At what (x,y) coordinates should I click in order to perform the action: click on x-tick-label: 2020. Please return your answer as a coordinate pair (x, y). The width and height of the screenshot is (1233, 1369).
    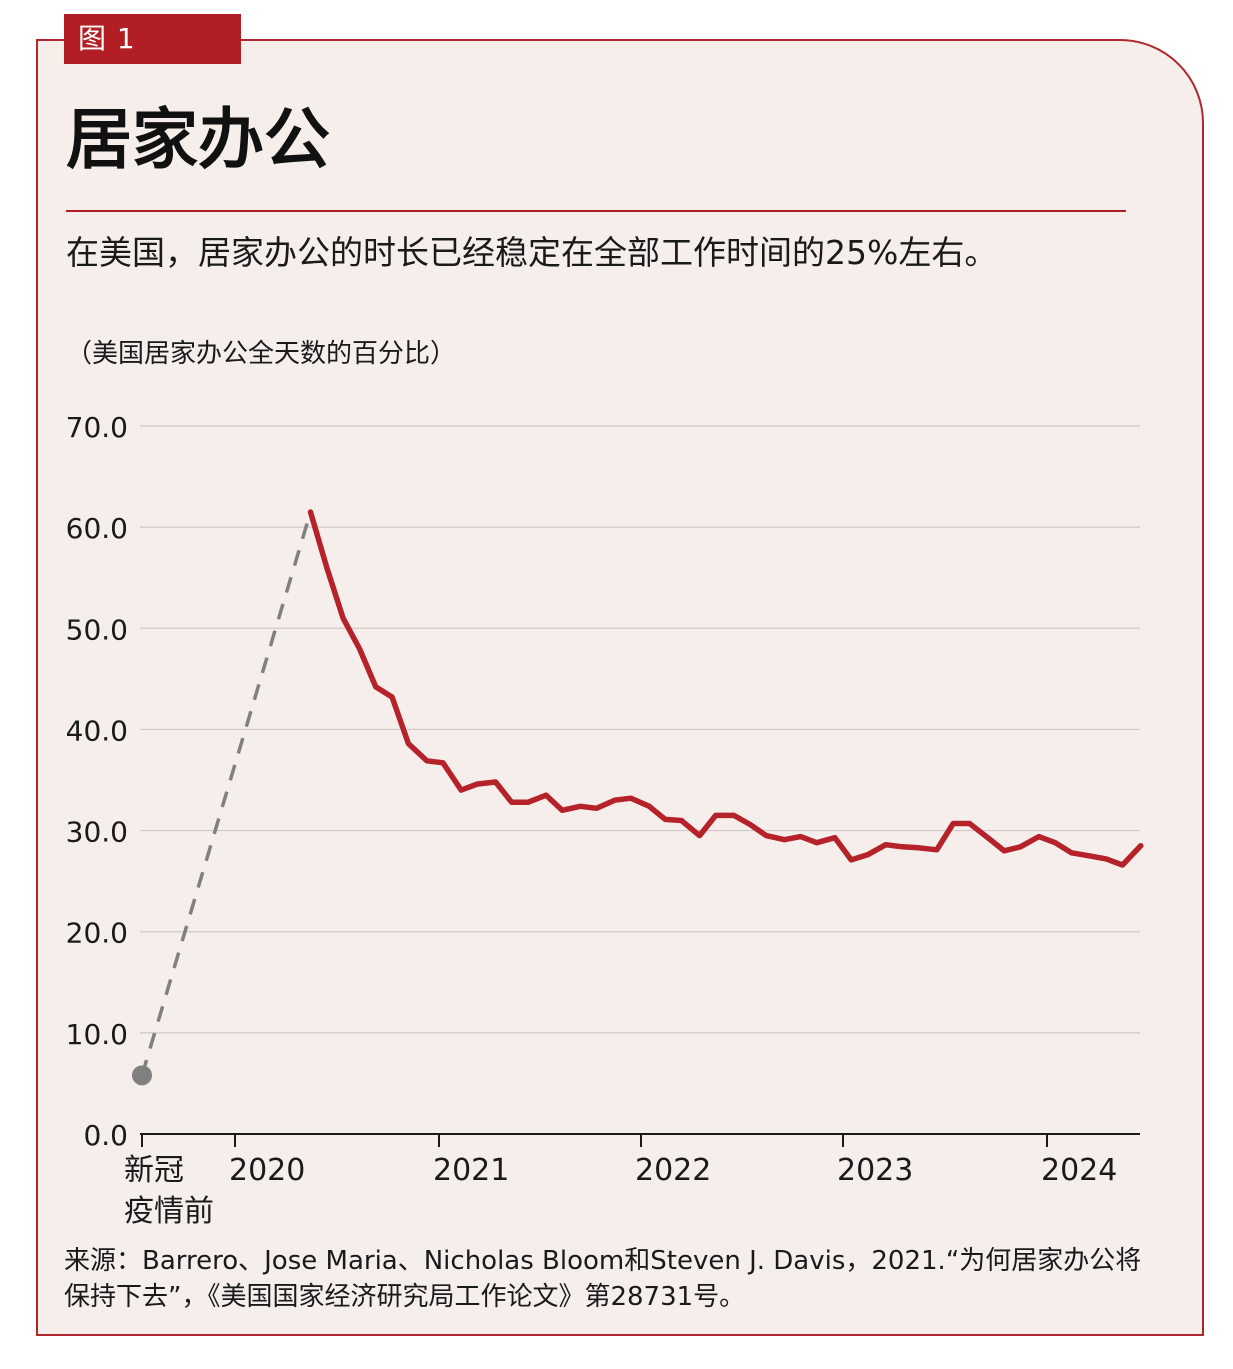
    Looking at the image, I should click on (267, 1170).